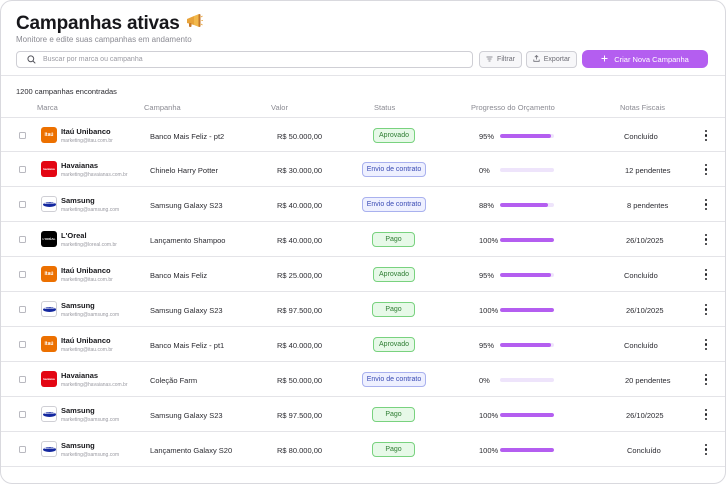  What do you see at coordinates (557, 59) in the screenshot?
I see `export-label: Exportar` at bounding box center [557, 59].